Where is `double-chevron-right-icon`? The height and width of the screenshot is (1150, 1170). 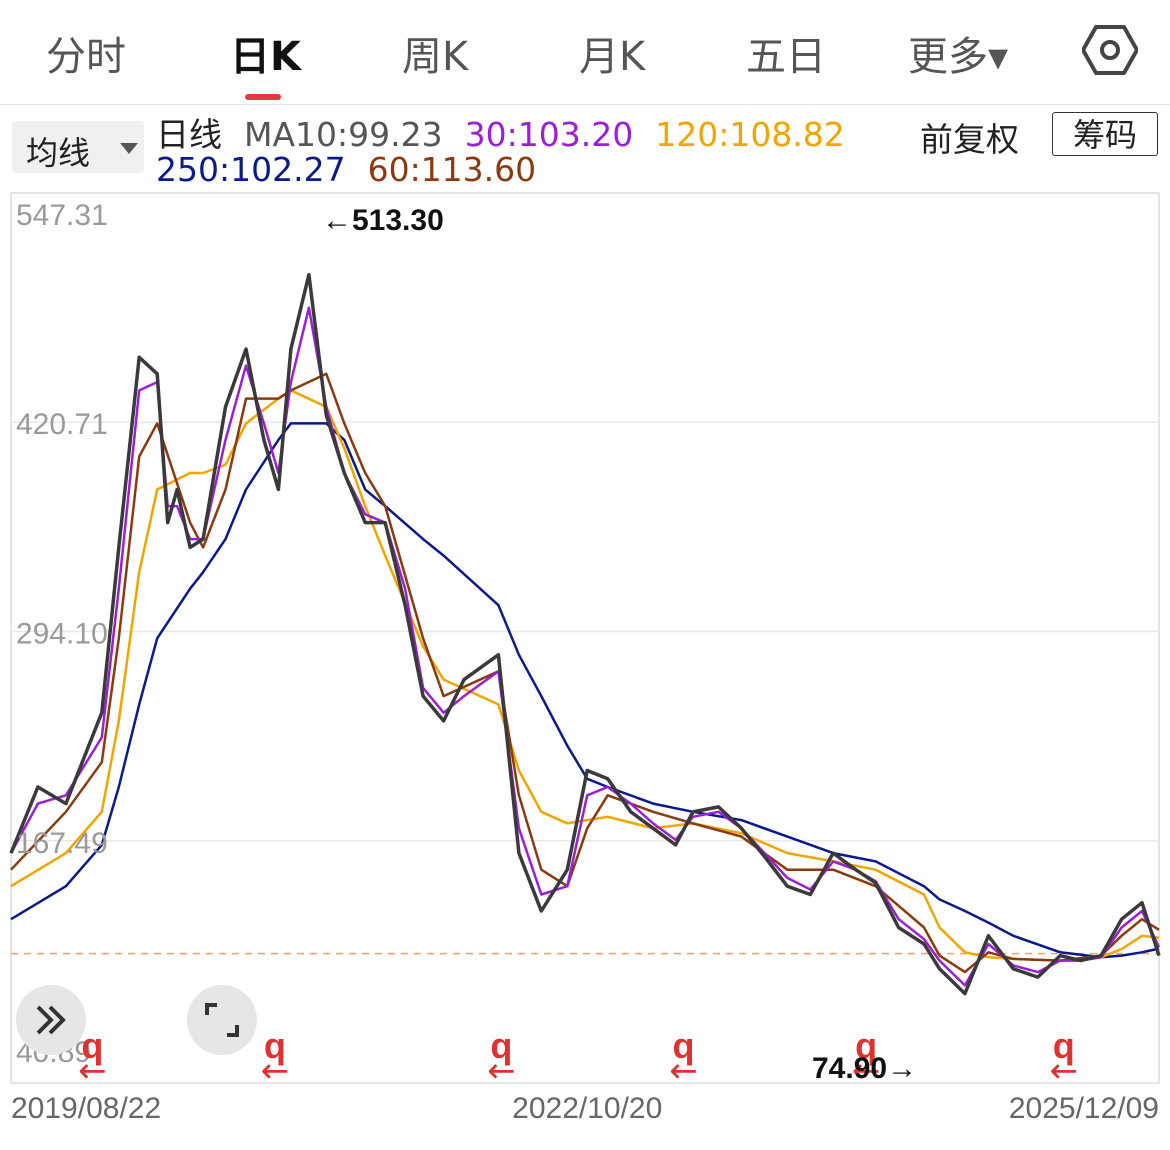
double-chevron-right-icon is located at coordinates (51, 1020).